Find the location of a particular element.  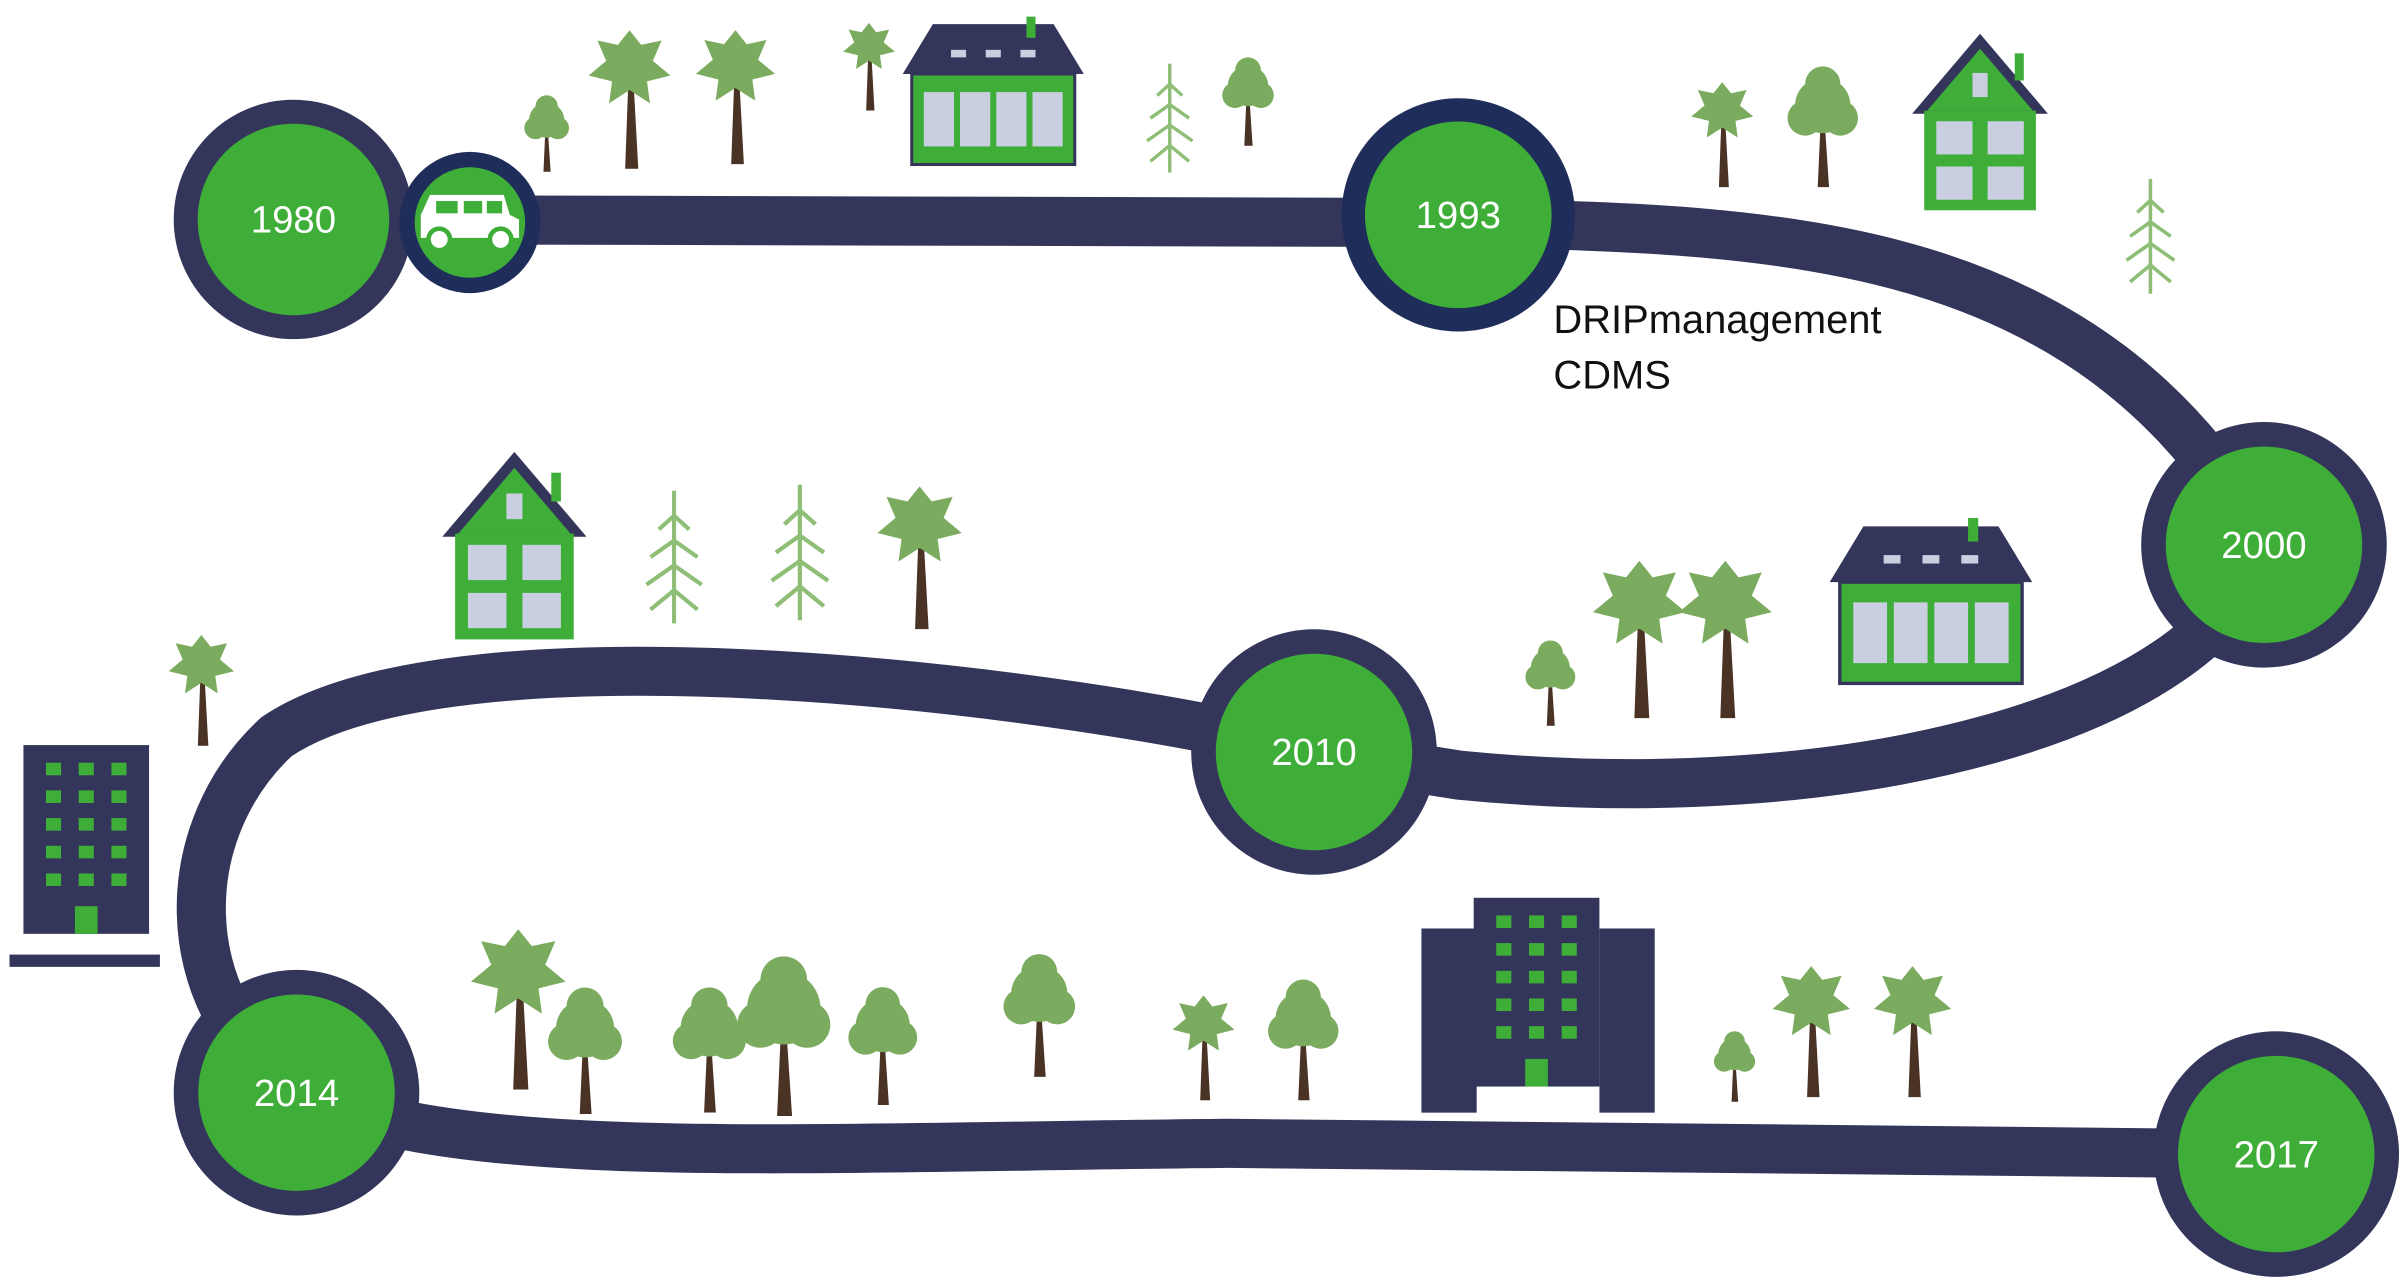

milestone-year: 2000 is located at coordinates (2263, 545).